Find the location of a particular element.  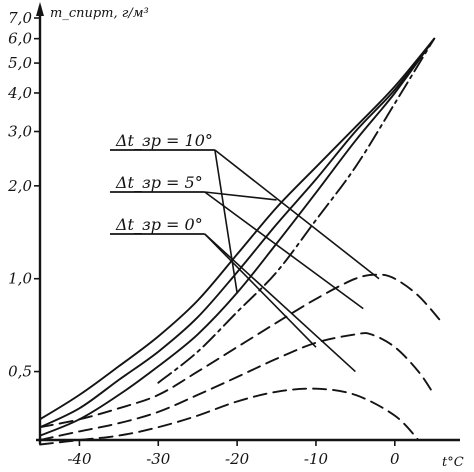

y-tick-label: 4,0 is located at coordinates (19, 93).